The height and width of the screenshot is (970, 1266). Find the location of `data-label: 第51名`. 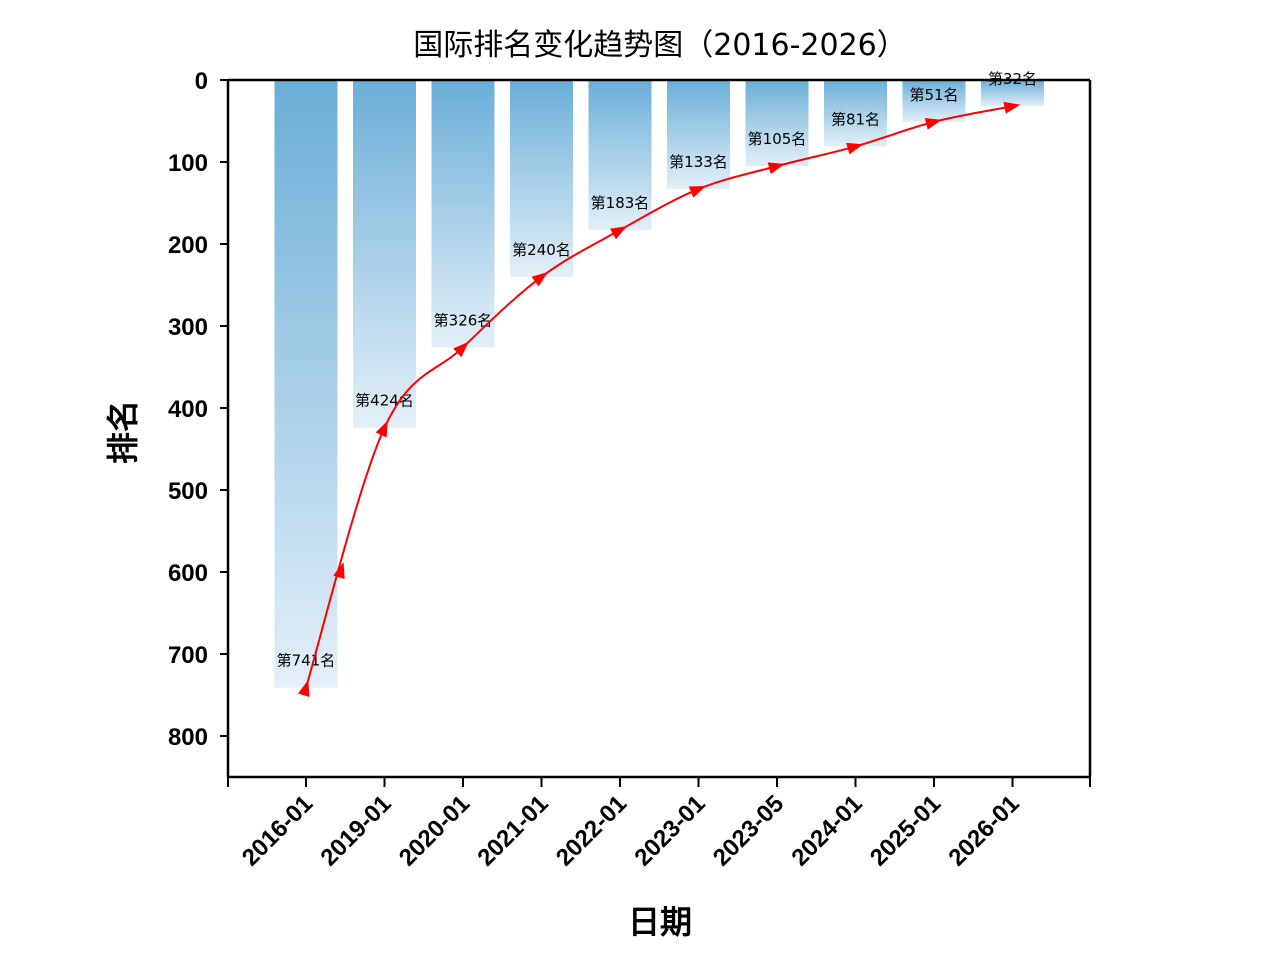

data-label: 第51名 is located at coordinates (933, 95).